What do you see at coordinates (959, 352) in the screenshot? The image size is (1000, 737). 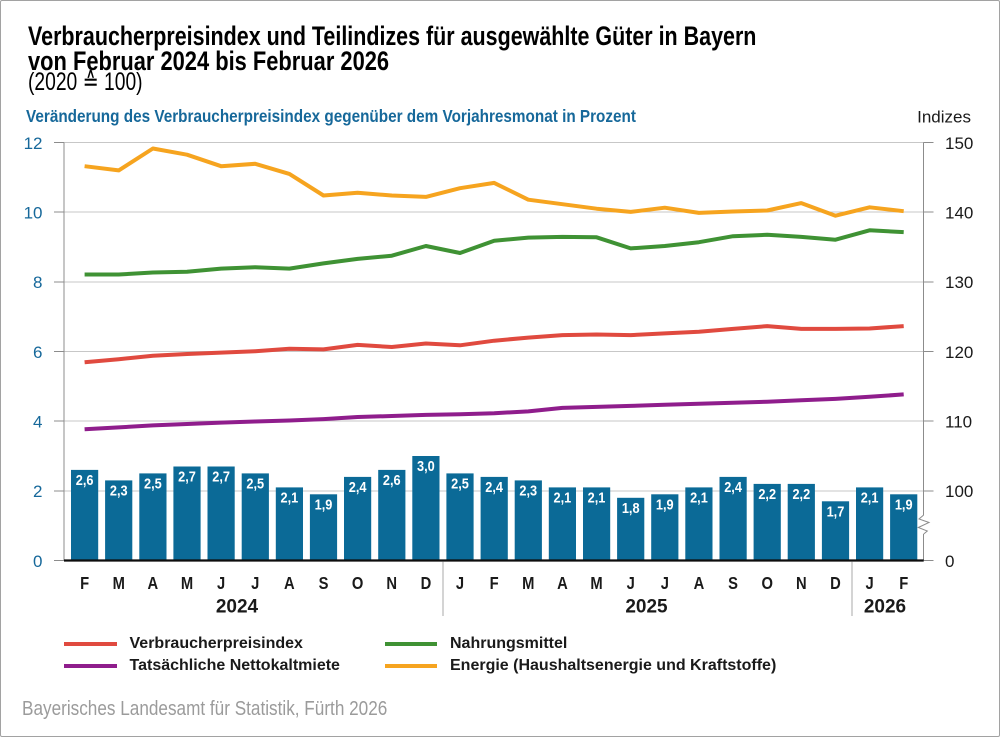 I see `svg-text: 120` at bounding box center [959, 352].